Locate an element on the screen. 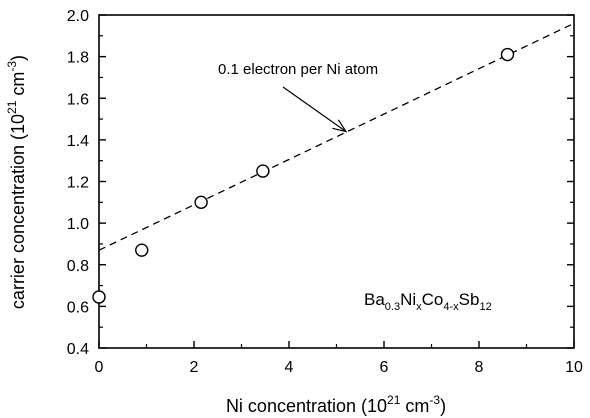  annotation-arrowhead is located at coordinates (340, 126).